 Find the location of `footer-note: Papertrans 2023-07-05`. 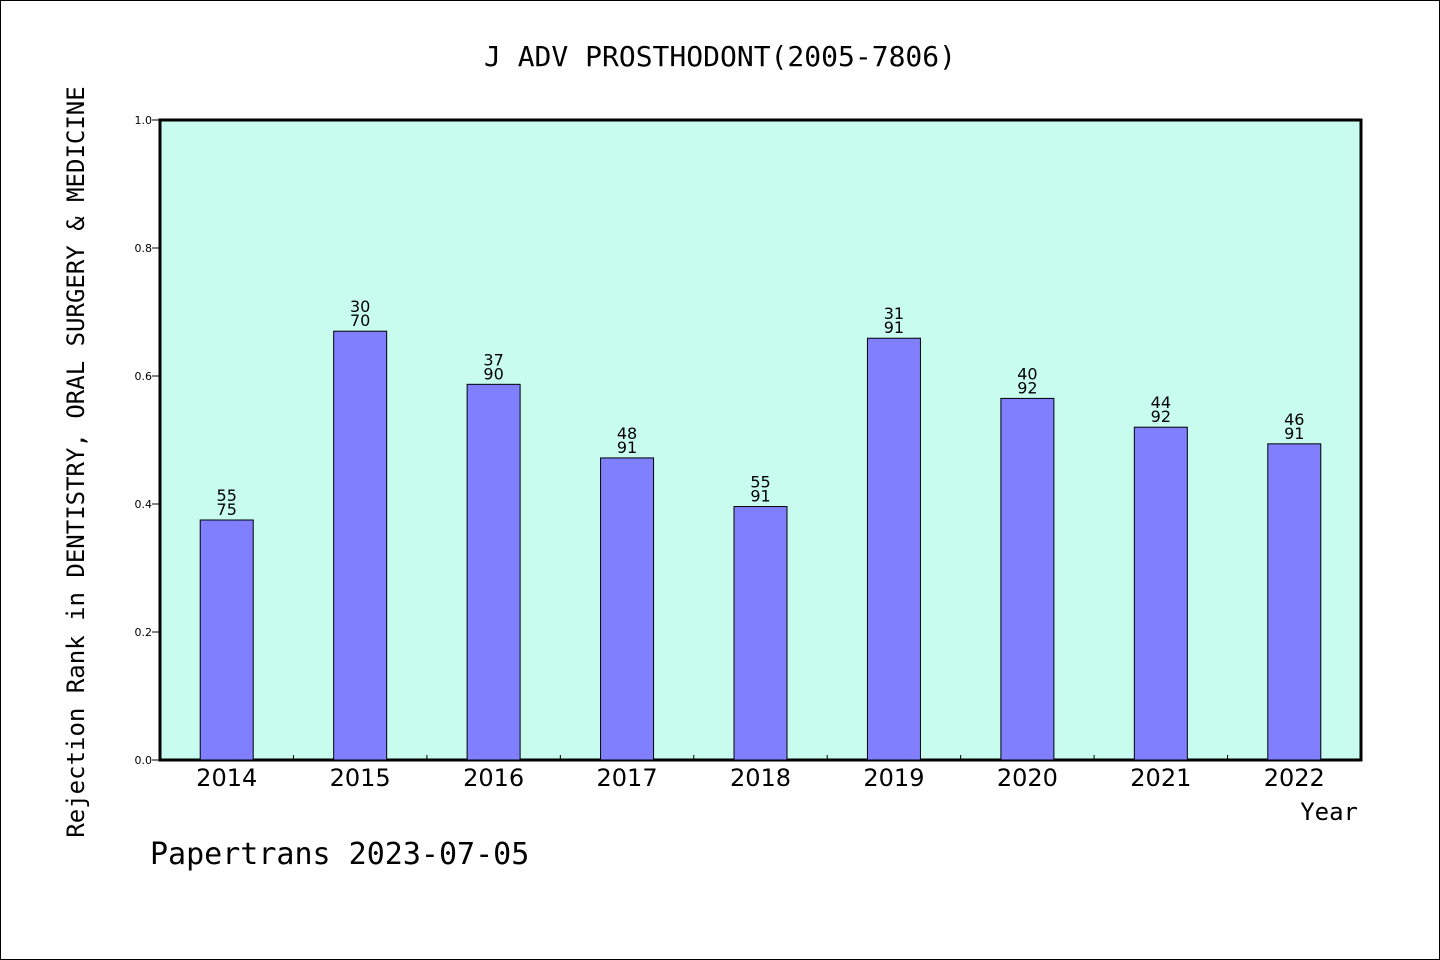

footer-note: Papertrans 2023-07-05 is located at coordinates (339, 854).